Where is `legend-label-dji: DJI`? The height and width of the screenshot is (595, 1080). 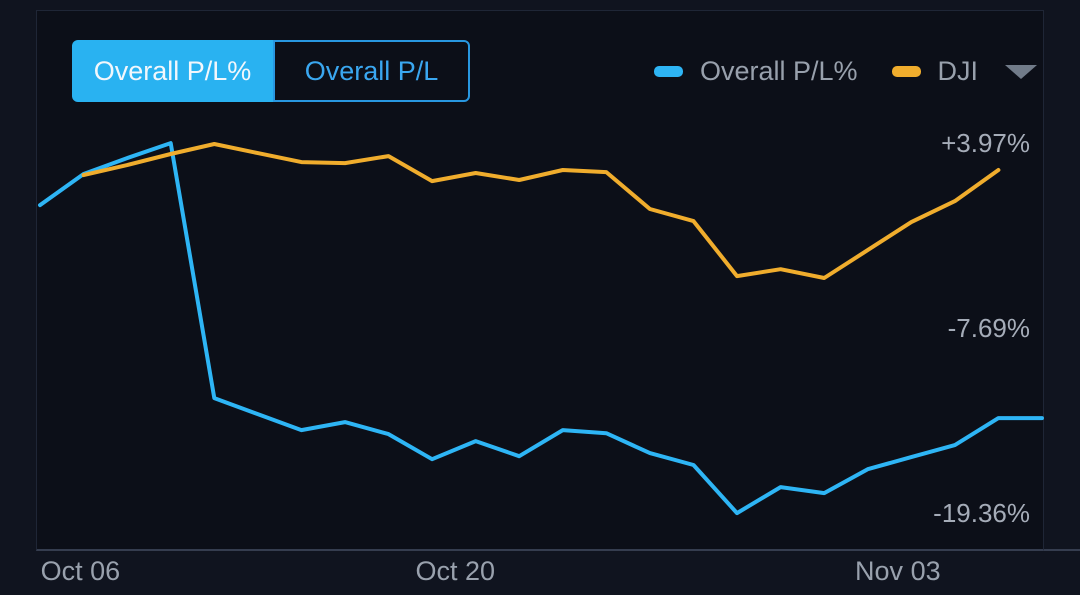
legend-label-dji: DJI is located at coordinates (958, 71).